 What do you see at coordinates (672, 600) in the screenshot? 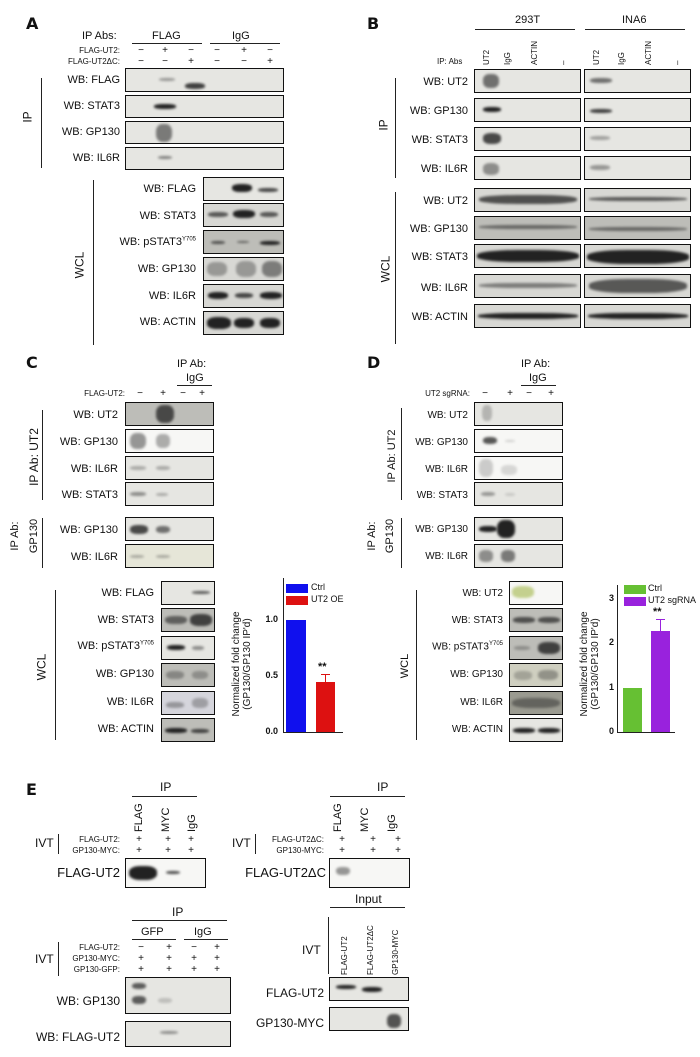
I see `legend-ut2-sgrna: UT2 sgRNA` at bounding box center [672, 600].